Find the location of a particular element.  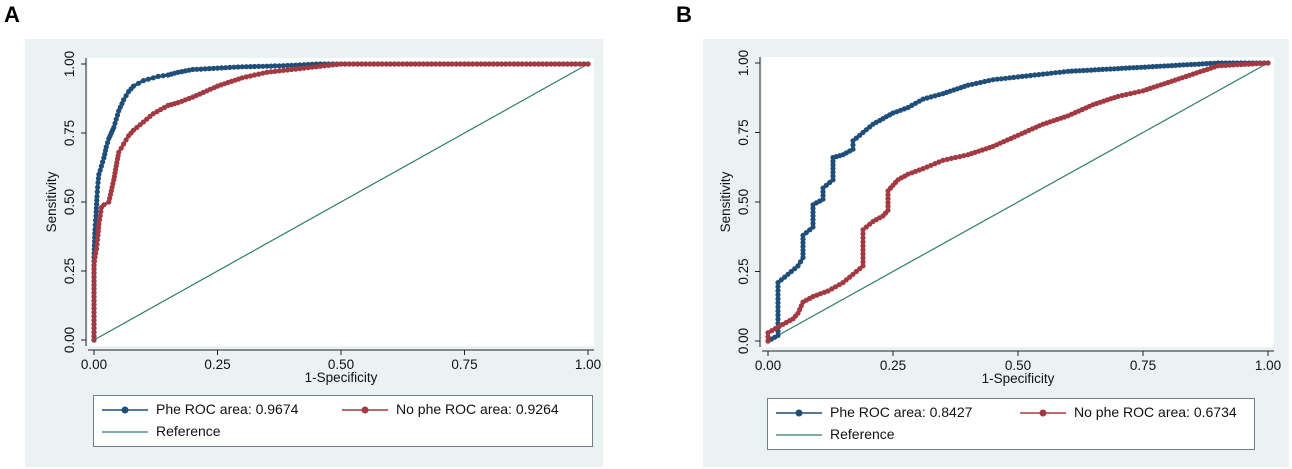

chart-a-y-tick-label: 0.50 is located at coordinates (69, 202).